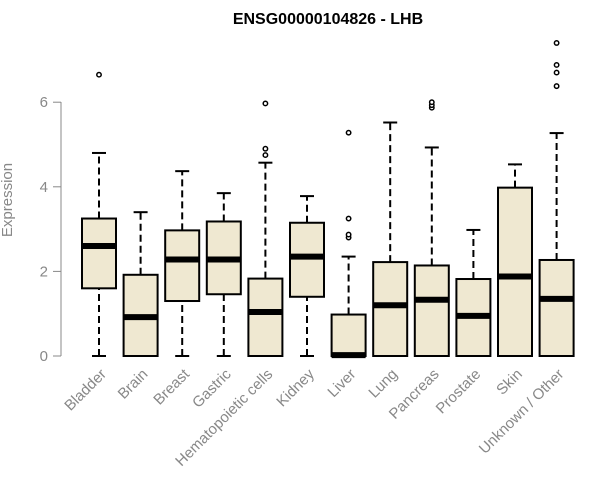 This screenshot has width=600, height=500. Describe the element at coordinates (8, 200) in the screenshot. I see `y-axis-label: Expression` at that location.